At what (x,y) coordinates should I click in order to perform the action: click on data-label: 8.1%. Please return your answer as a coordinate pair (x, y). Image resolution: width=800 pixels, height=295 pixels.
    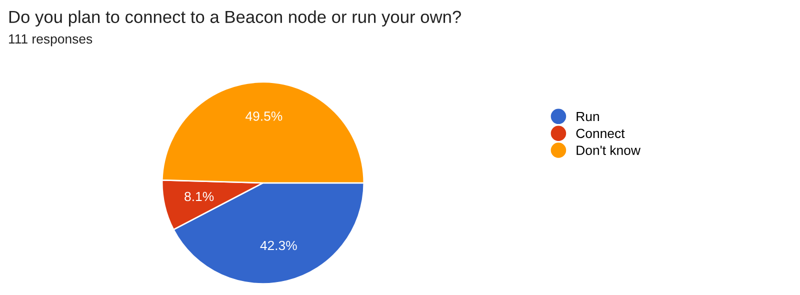
    Looking at the image, I should click on (199, 197).